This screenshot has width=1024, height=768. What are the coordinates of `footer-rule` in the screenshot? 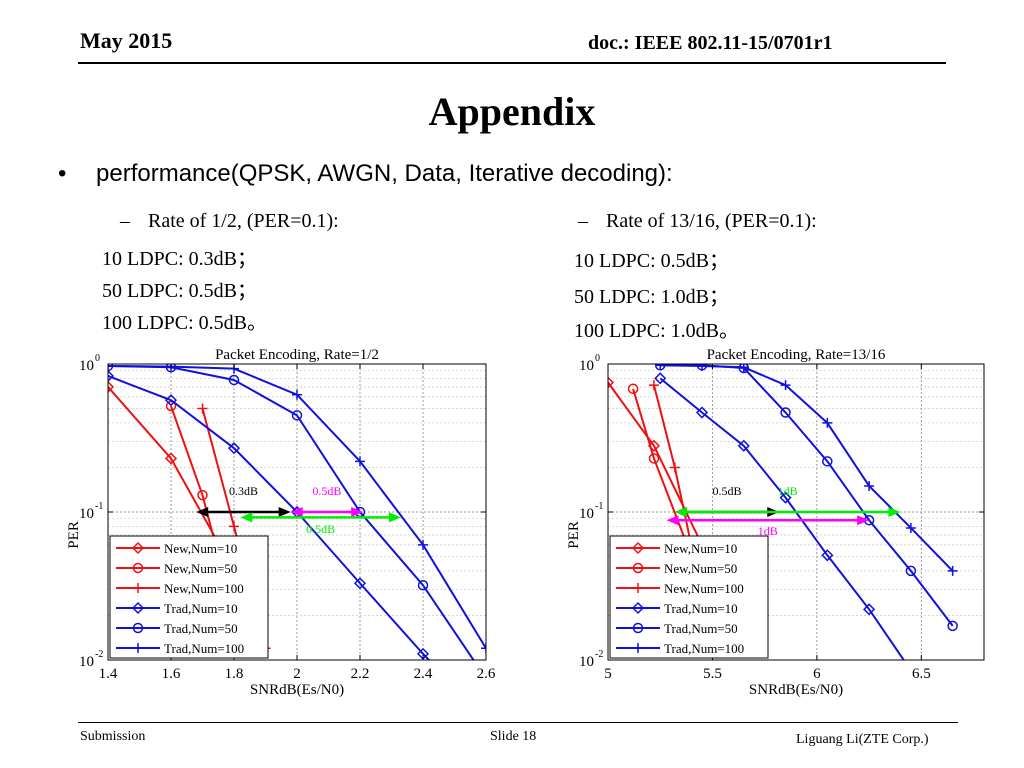 It's located at (518, 722).